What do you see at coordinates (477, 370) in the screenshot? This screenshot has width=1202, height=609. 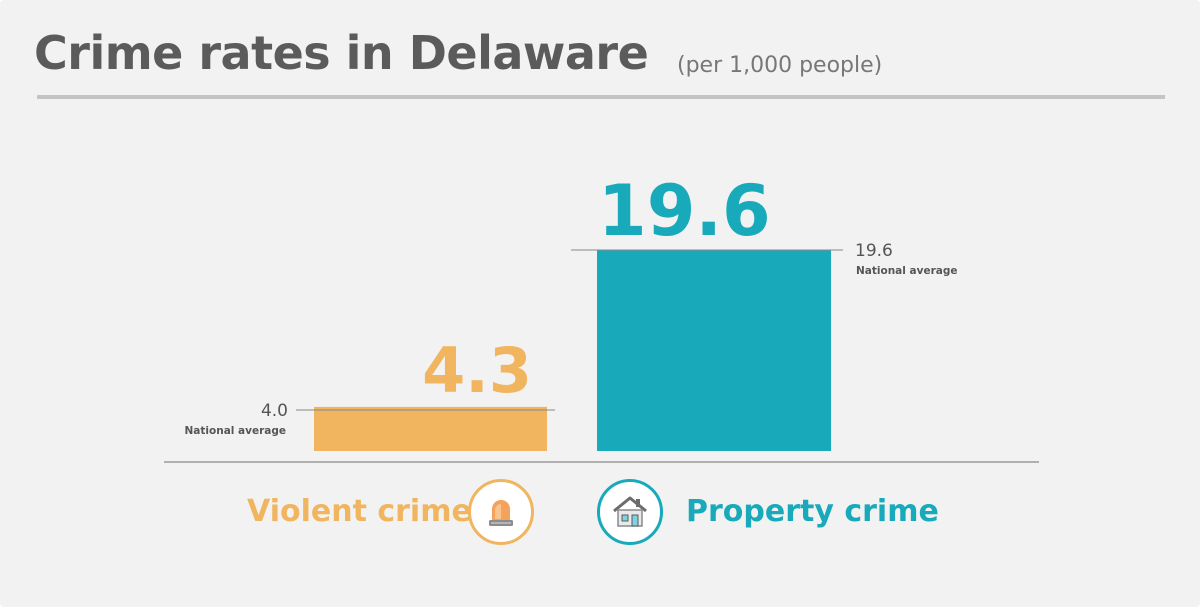 I see `data-label: 4.3` at bounding box center [477, 370].